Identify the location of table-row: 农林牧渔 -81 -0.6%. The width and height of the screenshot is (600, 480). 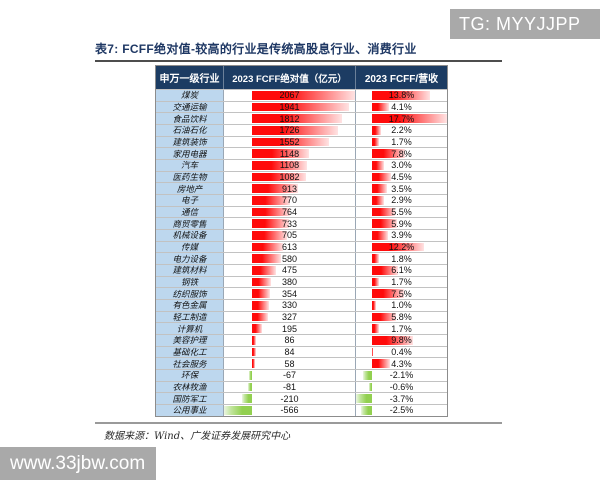
(301, 386).